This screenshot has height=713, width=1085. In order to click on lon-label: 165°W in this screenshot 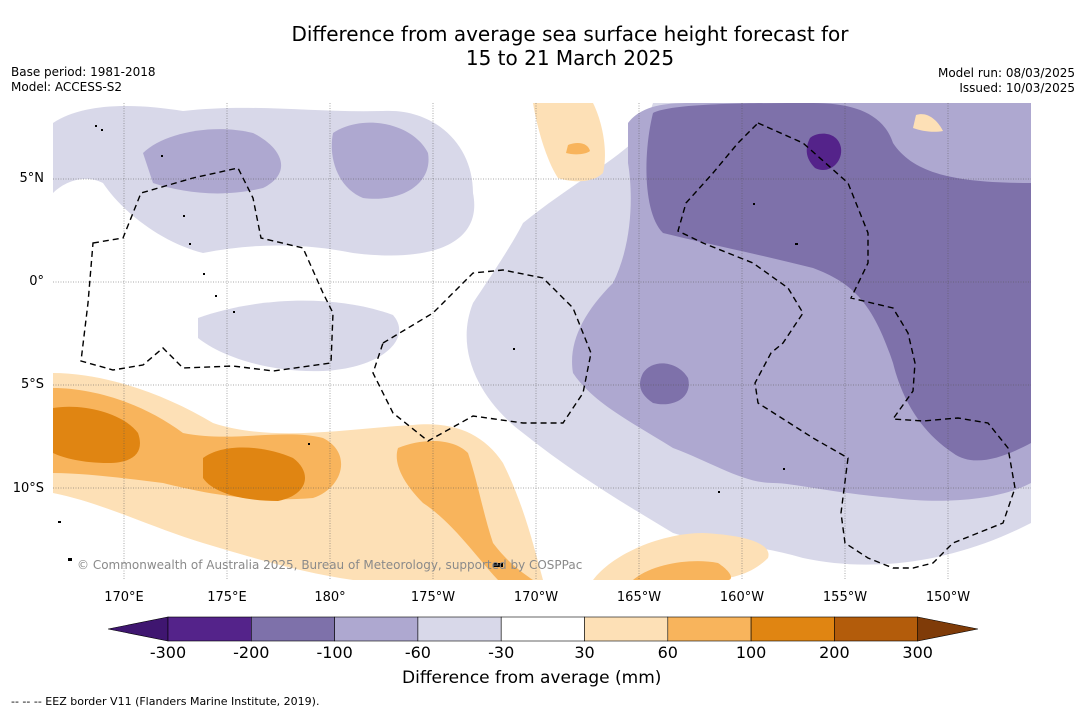, I will do `click(639, 597)`.